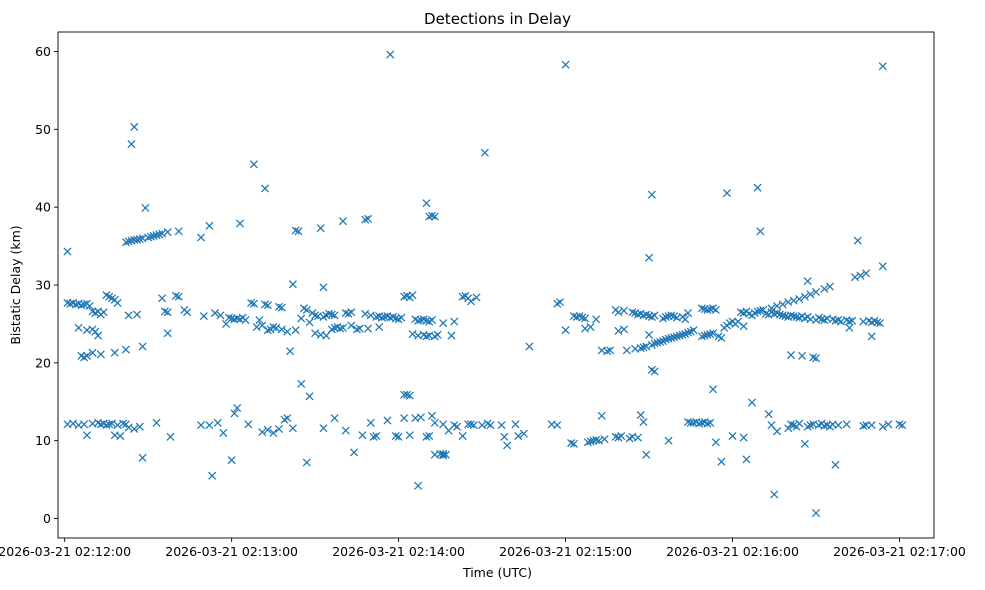 The height and width of the screenshot is (590, 985). What do you see at coordinates (565, 551) in the screenshot?
I see `x-tick-label: 2026-03-21 02:15:00` at bounding box center [565, 551].